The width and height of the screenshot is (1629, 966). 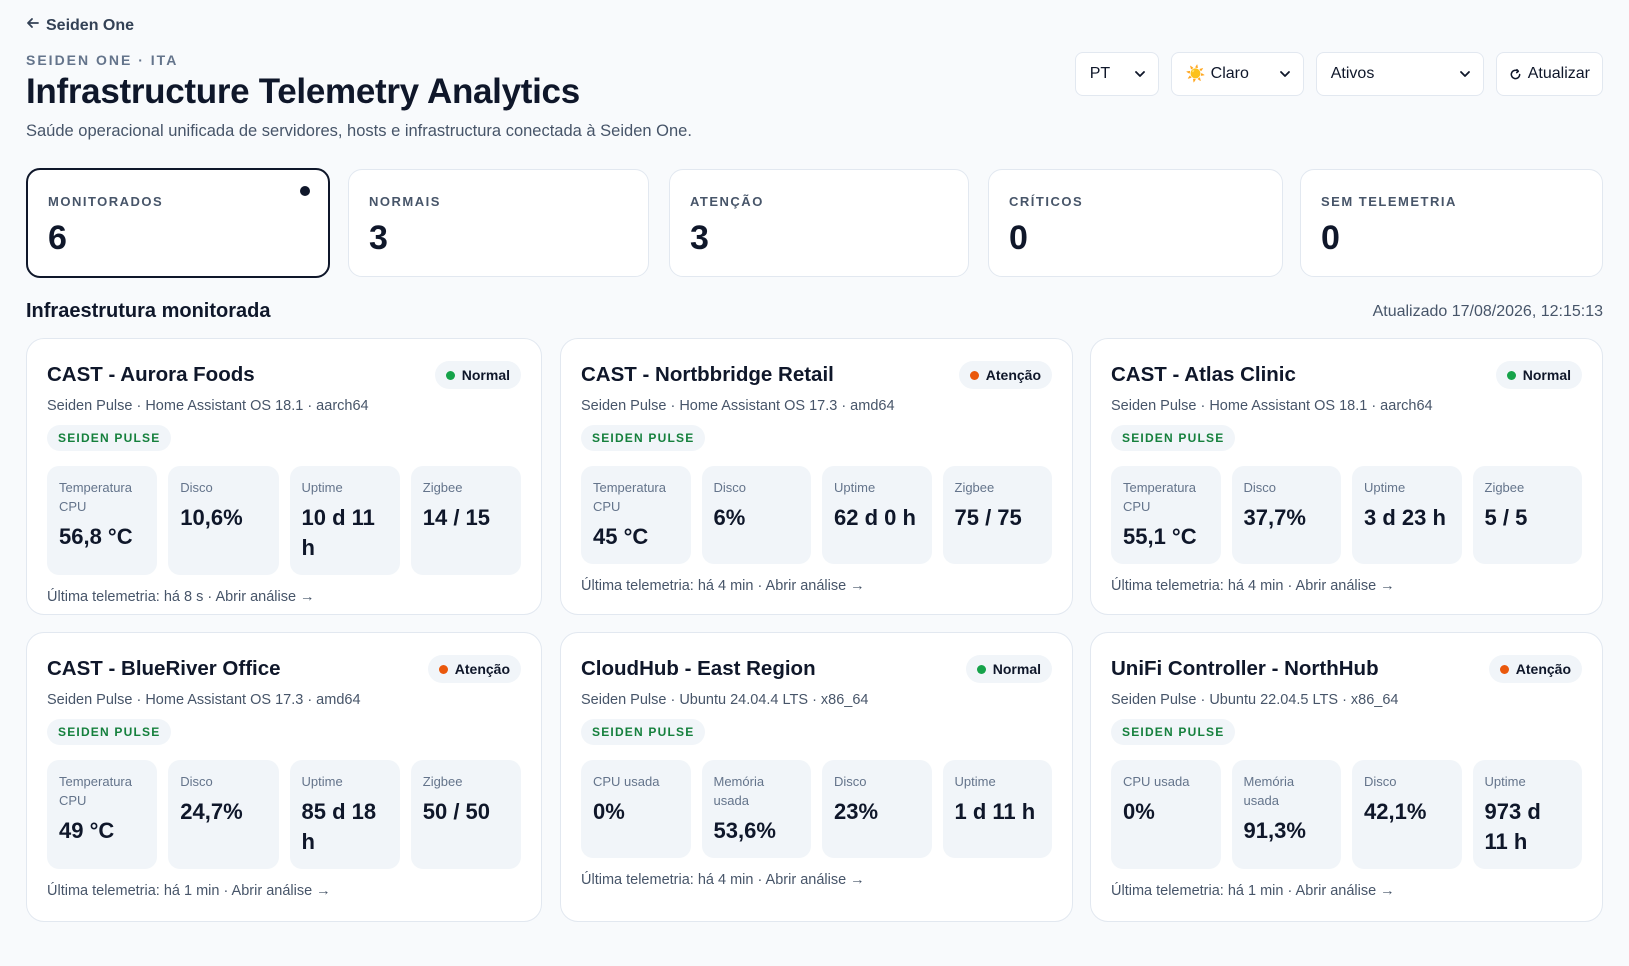 I want to click on stat-value: 6, so click(x=57, y=238).